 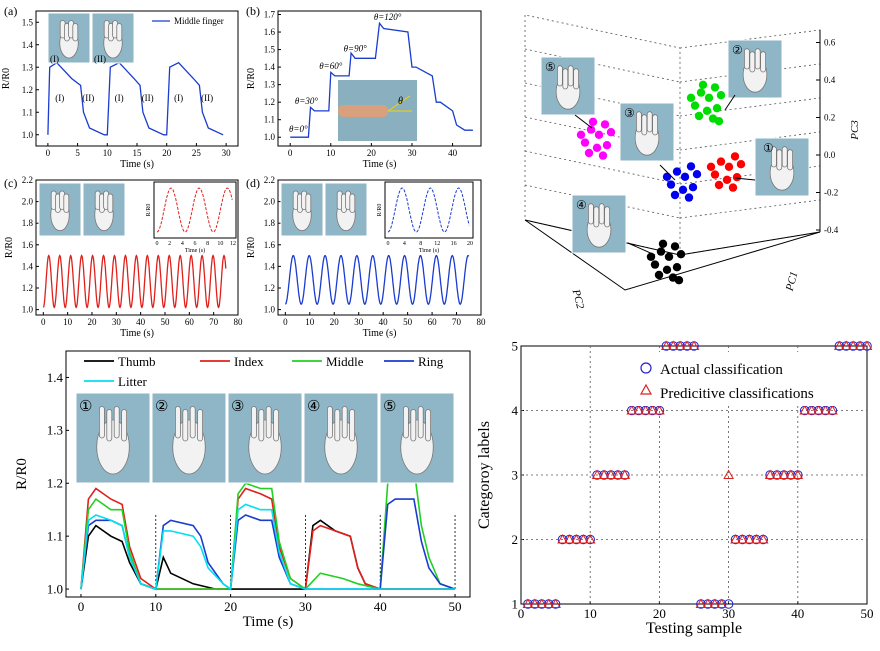 I want to click on gesture-number: ⑤, so click(x=389, y=407).